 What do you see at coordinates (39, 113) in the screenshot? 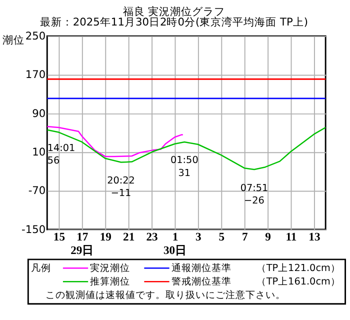
I see `y-tick-label: 90` at bounding box center [39, 113].